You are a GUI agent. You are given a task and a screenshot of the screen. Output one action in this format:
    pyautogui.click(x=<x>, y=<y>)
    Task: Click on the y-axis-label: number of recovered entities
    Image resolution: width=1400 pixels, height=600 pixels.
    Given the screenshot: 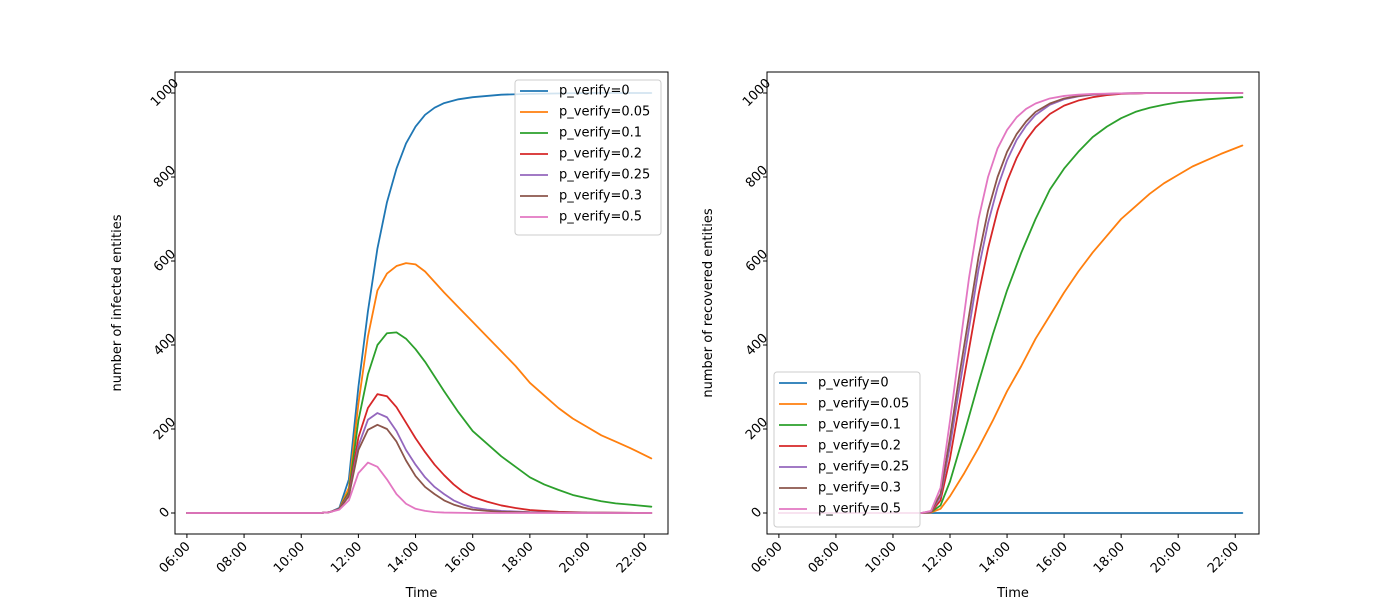 What is the action you would take?
    pyautogui.click(x=708, y=302)
    